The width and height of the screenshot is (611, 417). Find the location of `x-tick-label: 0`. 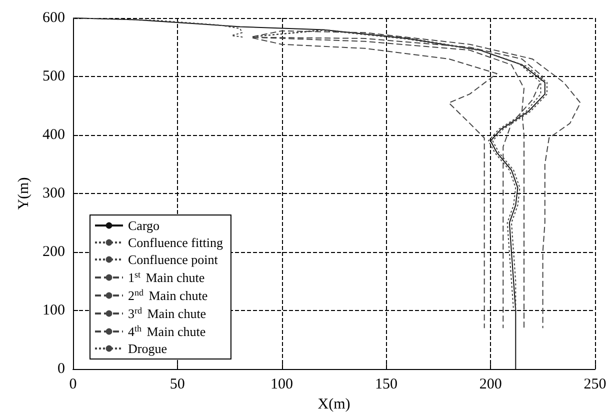

x-tick-label: 0 is located at coordinates (73, 384).